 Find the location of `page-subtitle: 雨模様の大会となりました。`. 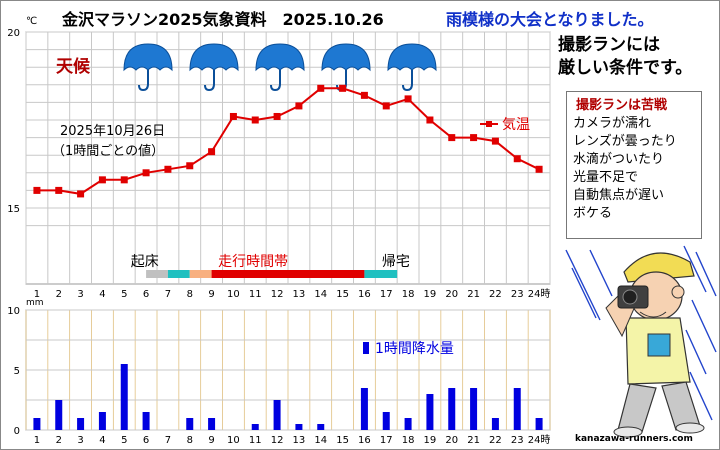

page-subtitle: 雨模様の大会となりました。 is located at coordinates (550, 19).